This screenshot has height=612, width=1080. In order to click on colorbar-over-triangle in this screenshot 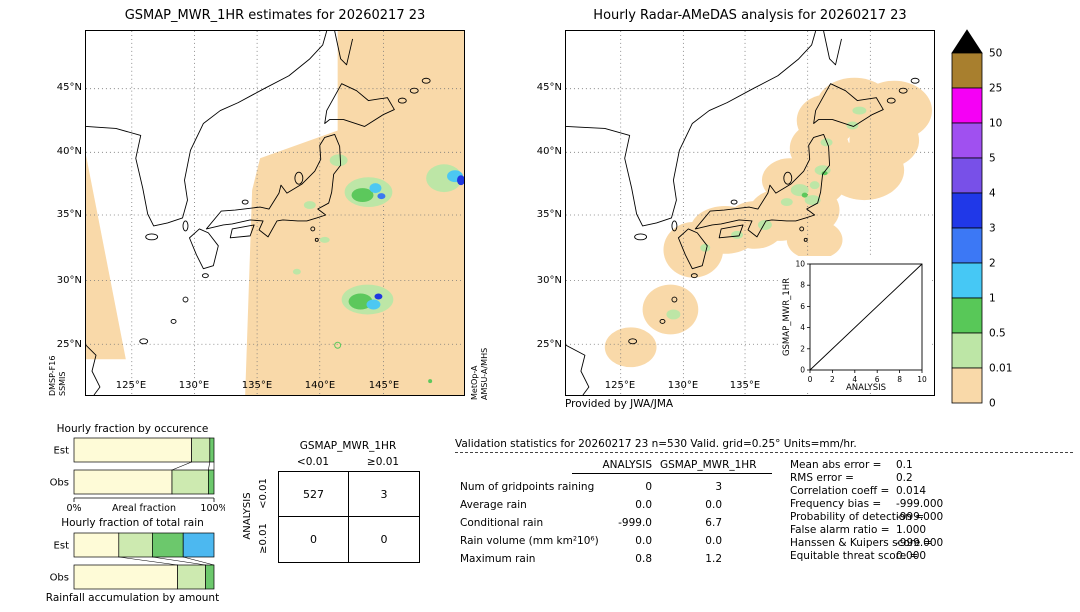, I will do `click(967, 41)`.